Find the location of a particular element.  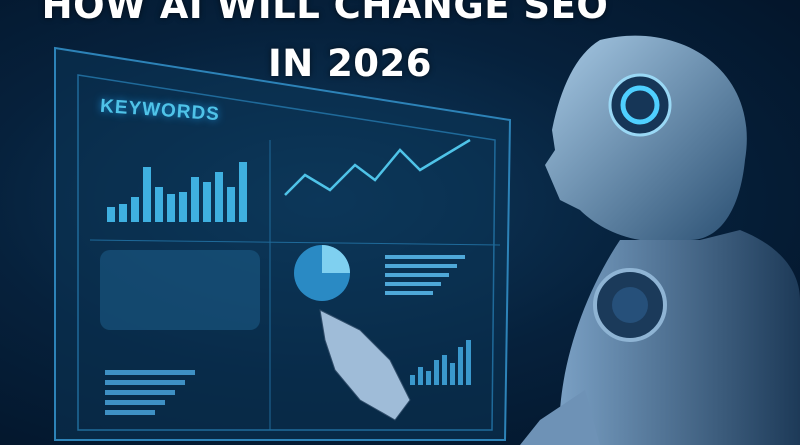

line-chart-graphic is located at coordinates (377, 167).